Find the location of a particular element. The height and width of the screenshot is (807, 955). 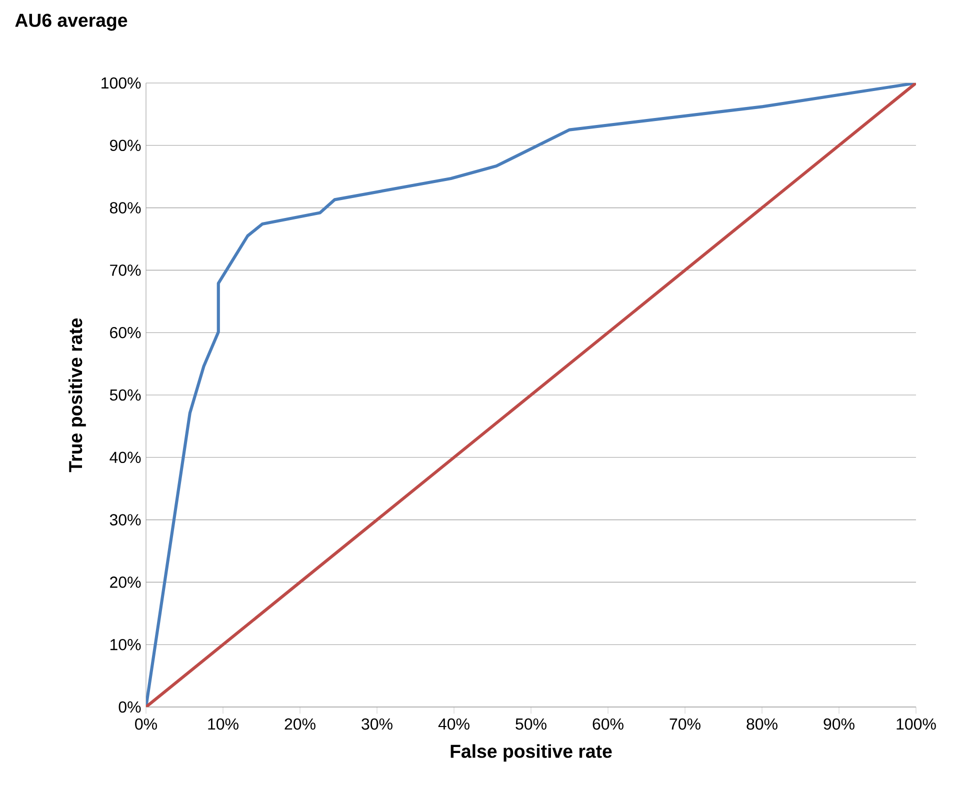

x-tick-label: 70% is located at coordinates (685, 724).